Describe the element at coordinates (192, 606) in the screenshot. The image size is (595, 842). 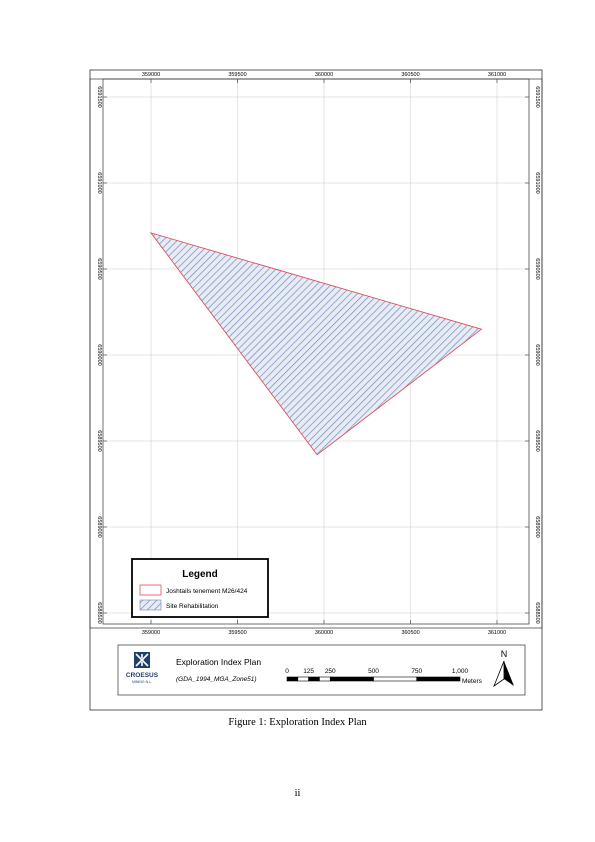
I see `legend-rehab-label: Site Rehabilitation` at that location.